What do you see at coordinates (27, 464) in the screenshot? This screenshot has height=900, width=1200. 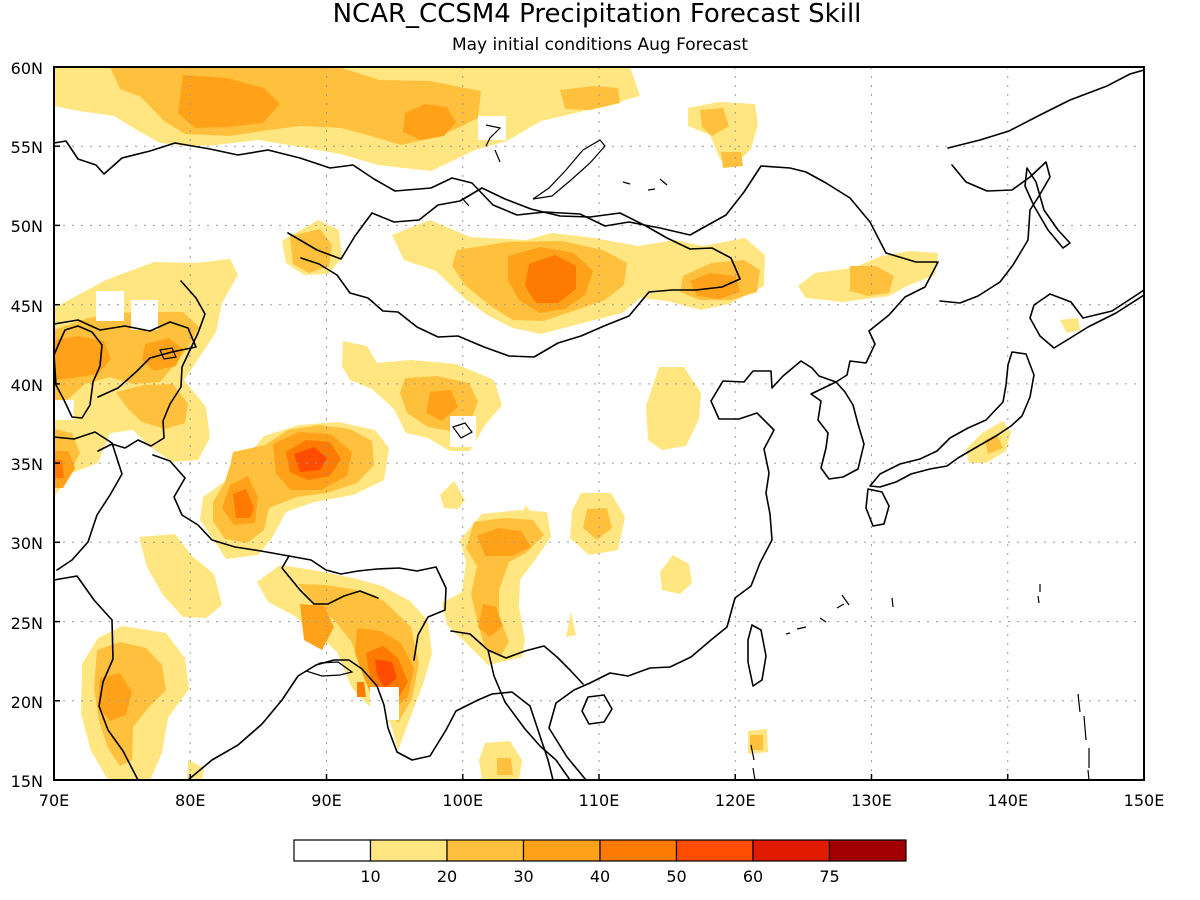 I see `lat-label-35n: 35N` at bounding box center [27, 464].